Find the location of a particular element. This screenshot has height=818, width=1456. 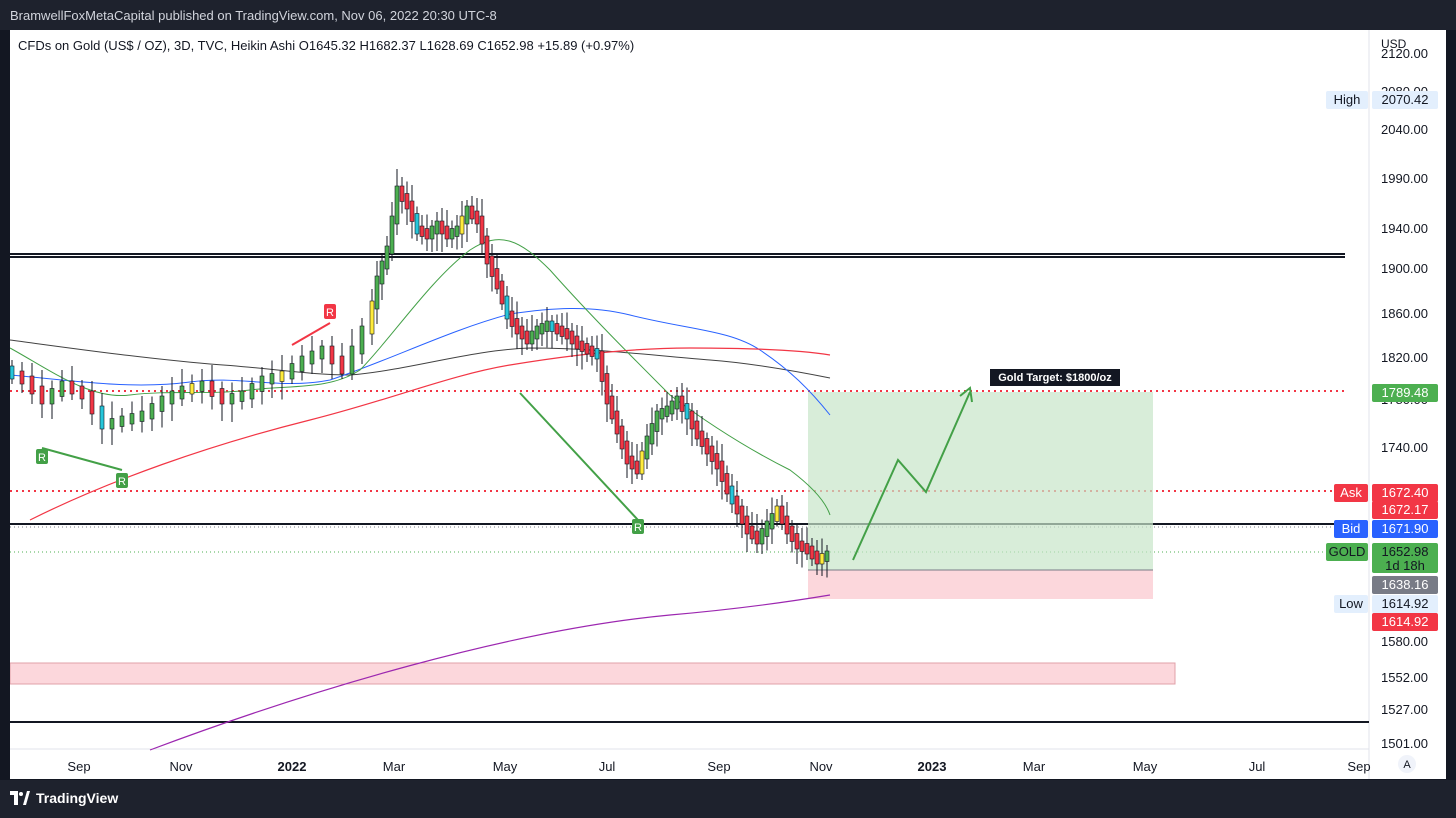

price-tick-label: 1990.00 is located at coordinates (1404, 178).